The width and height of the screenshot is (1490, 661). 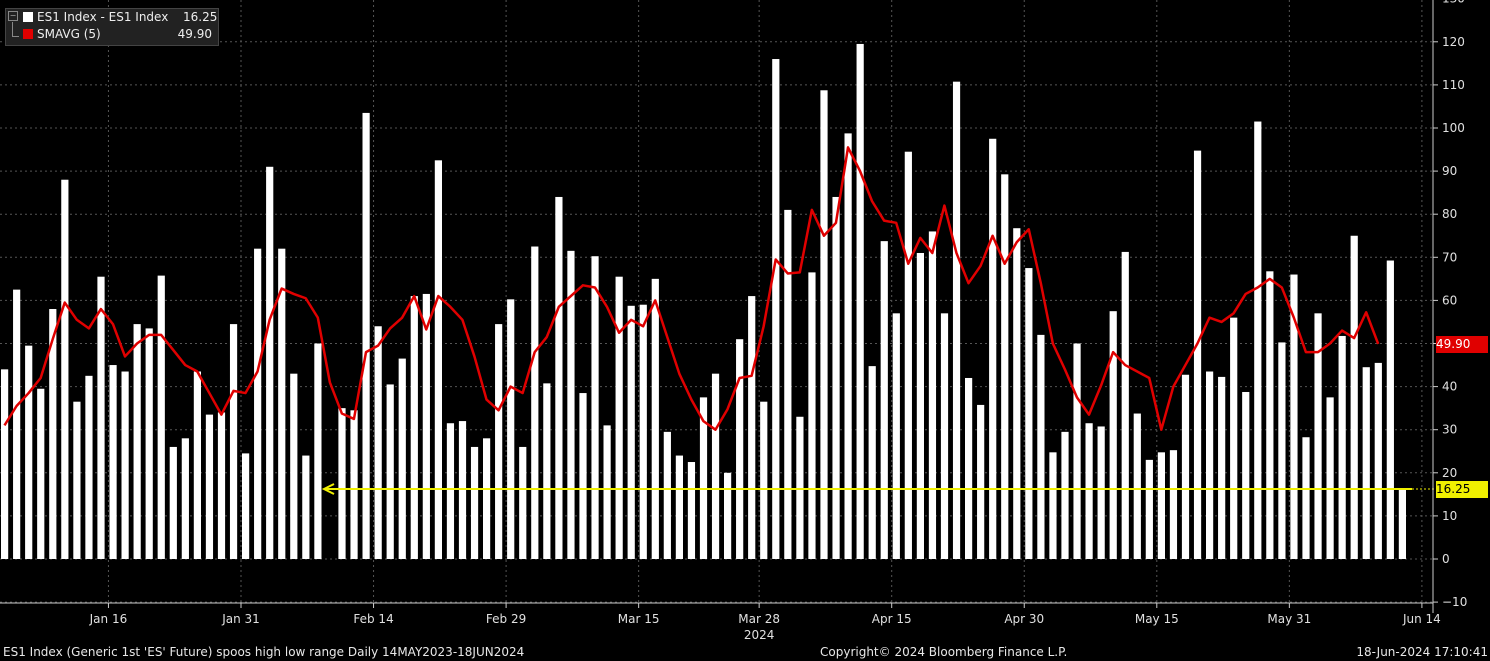 I want to click on sma-last-value-tag: 49.90, so click(x=1462, y=344).